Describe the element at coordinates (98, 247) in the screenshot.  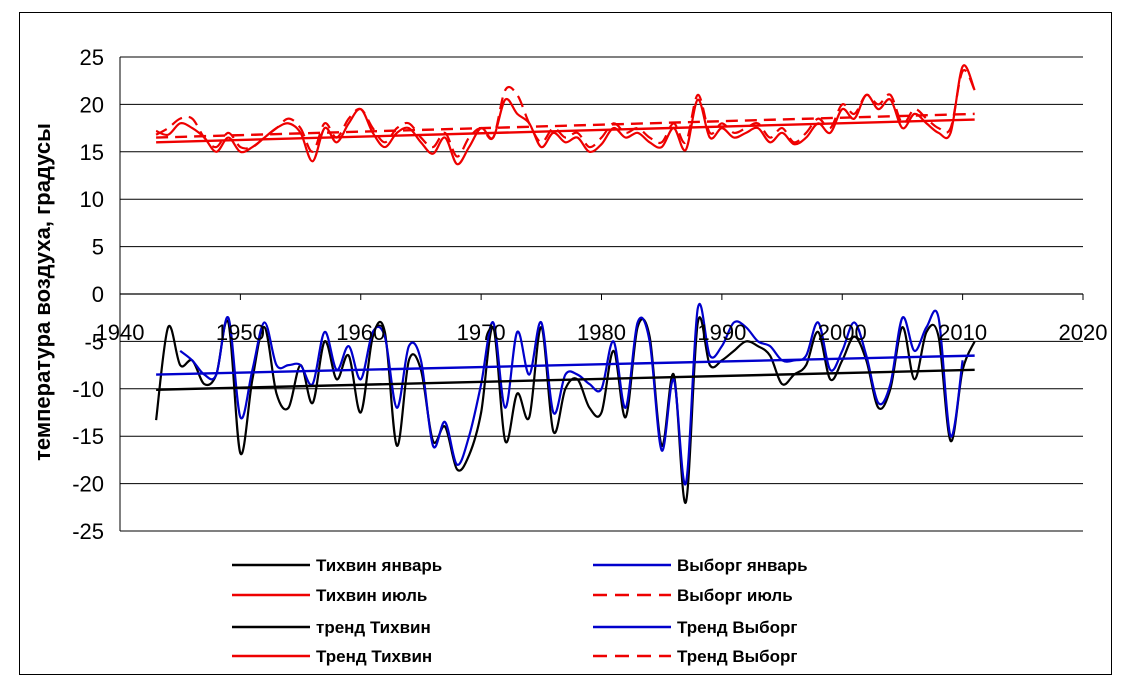
I see `y-tick-label: 5` at that location.